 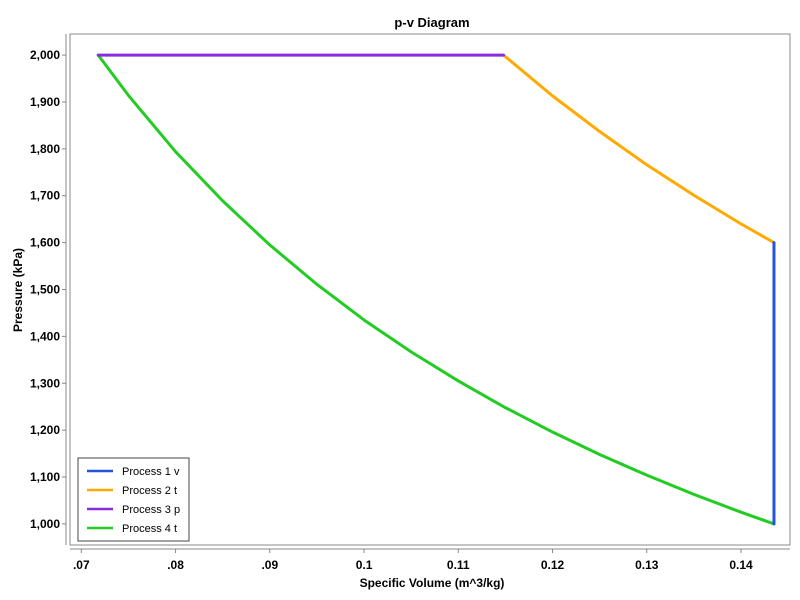 I want to click on y-tick-label: 1,800, so click(x=45, y=149).